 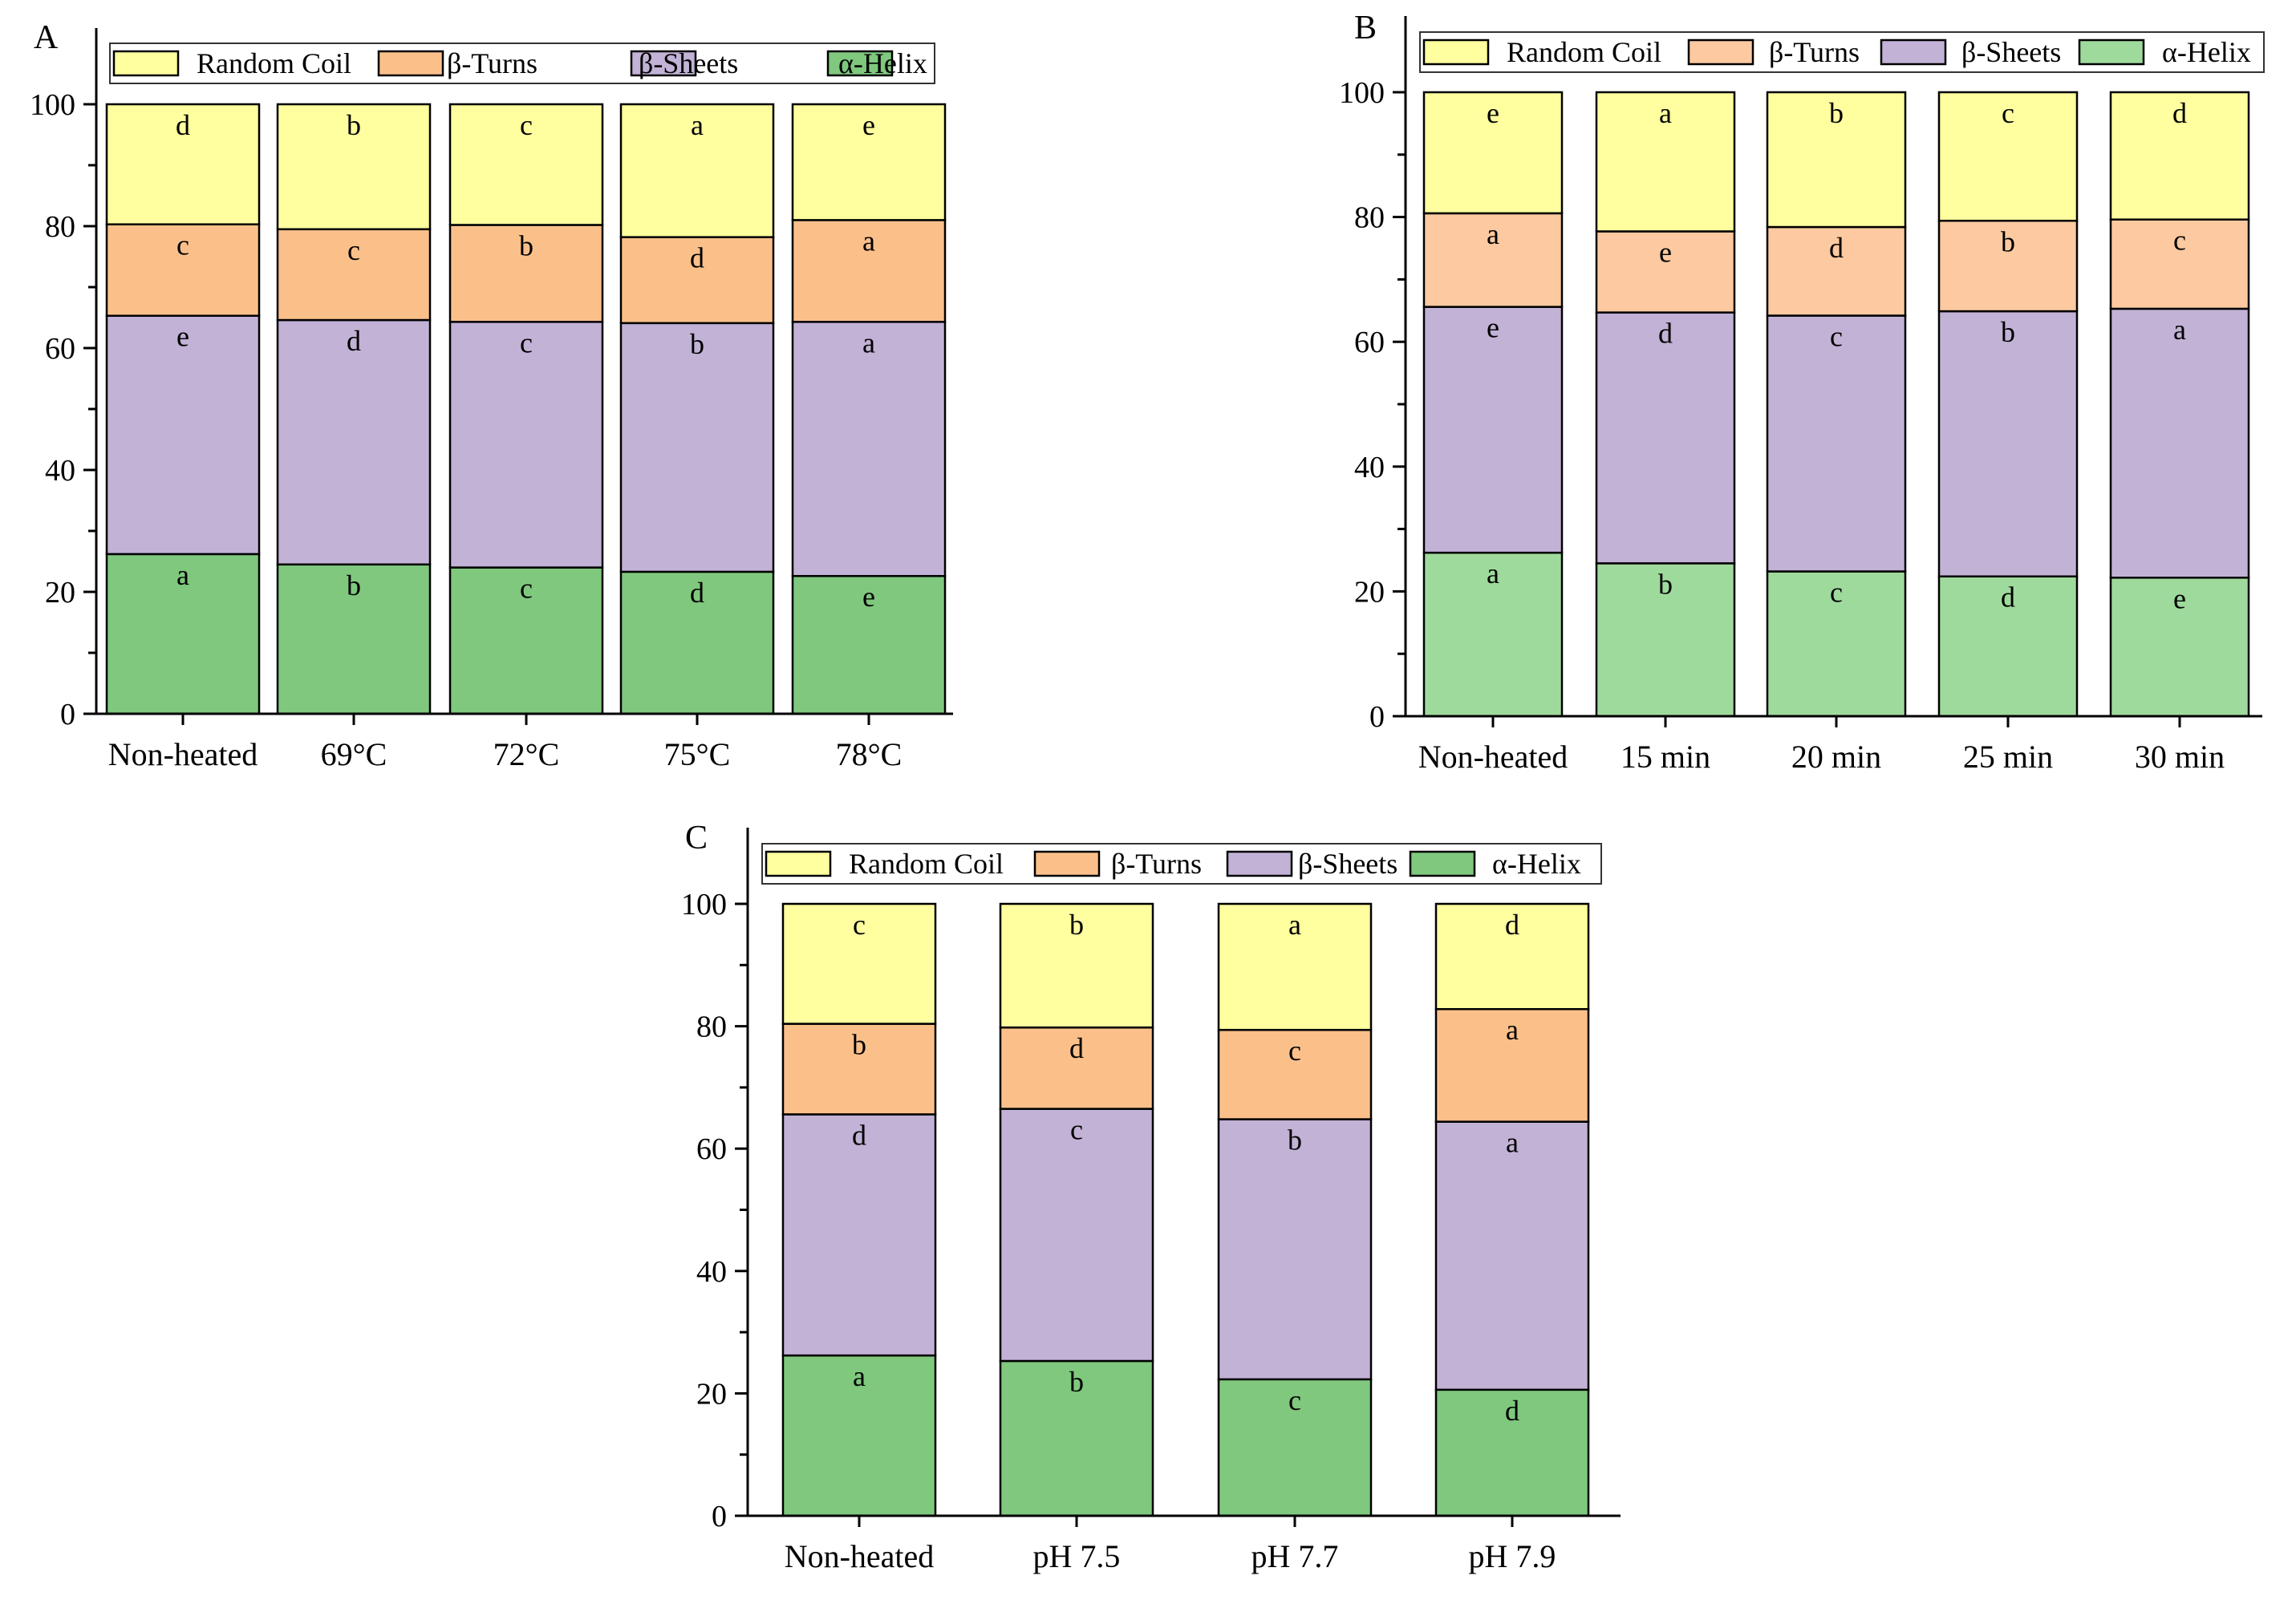 I want to click on y-tick-label: 80, so click(x=1369, y=218).